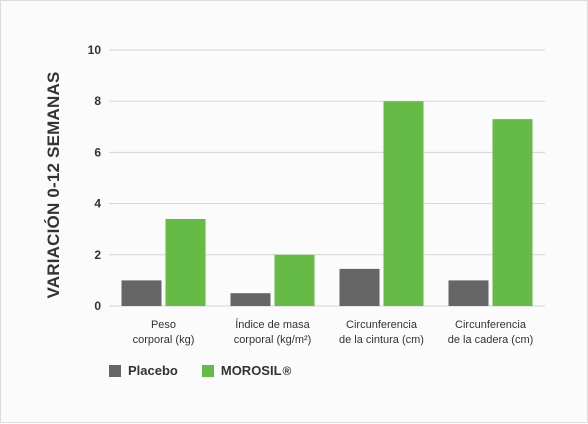 The width and height of the screenshot is (588, 424). I want to click on y-tick-label: 10, so click(95, 50).